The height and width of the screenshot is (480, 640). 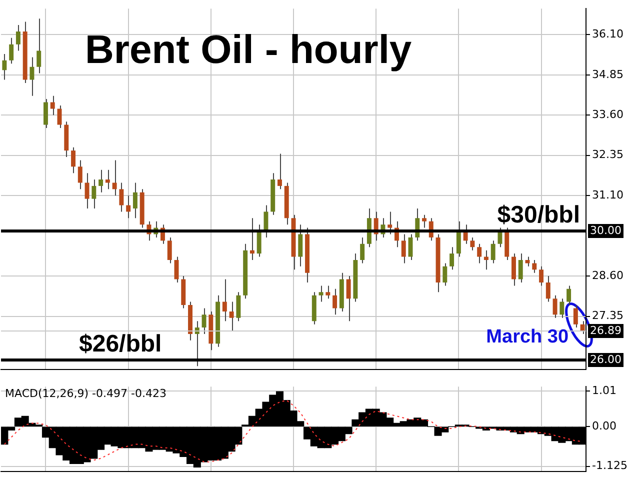 What do you see at coordinates (608, 34) in the screenshot?
I see `y-tick-label: 36.10` at bounding box center [608, 34].